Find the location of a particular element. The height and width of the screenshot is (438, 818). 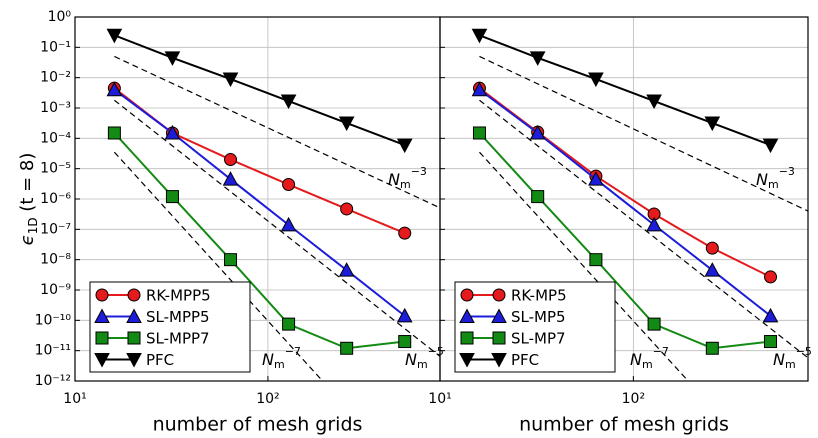

y-tick-label: 10⁻¹⁰ is located at coordinates (53, 320).